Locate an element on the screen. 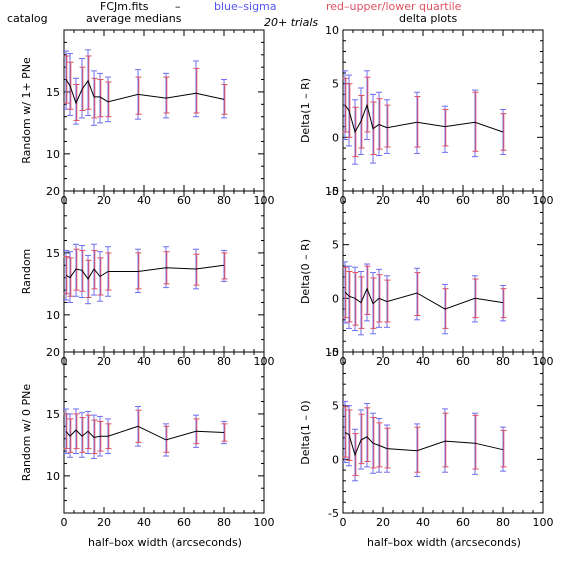 This screenshot has height=574, width=574. header-dash: – is located at coordinates (178, 6).